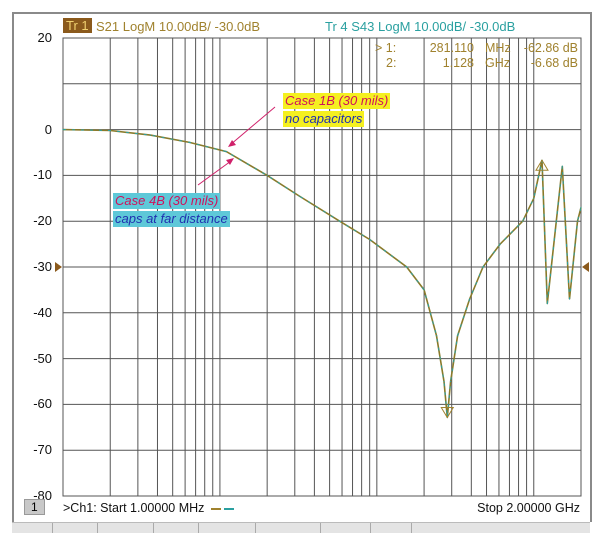 This screenshot has width=600, height=535. What do you see at coordinates (528, 508) in the screenshot?
I see `stop-frequency: Stop 2.00000 GHz` at bounding box center [528, 508].